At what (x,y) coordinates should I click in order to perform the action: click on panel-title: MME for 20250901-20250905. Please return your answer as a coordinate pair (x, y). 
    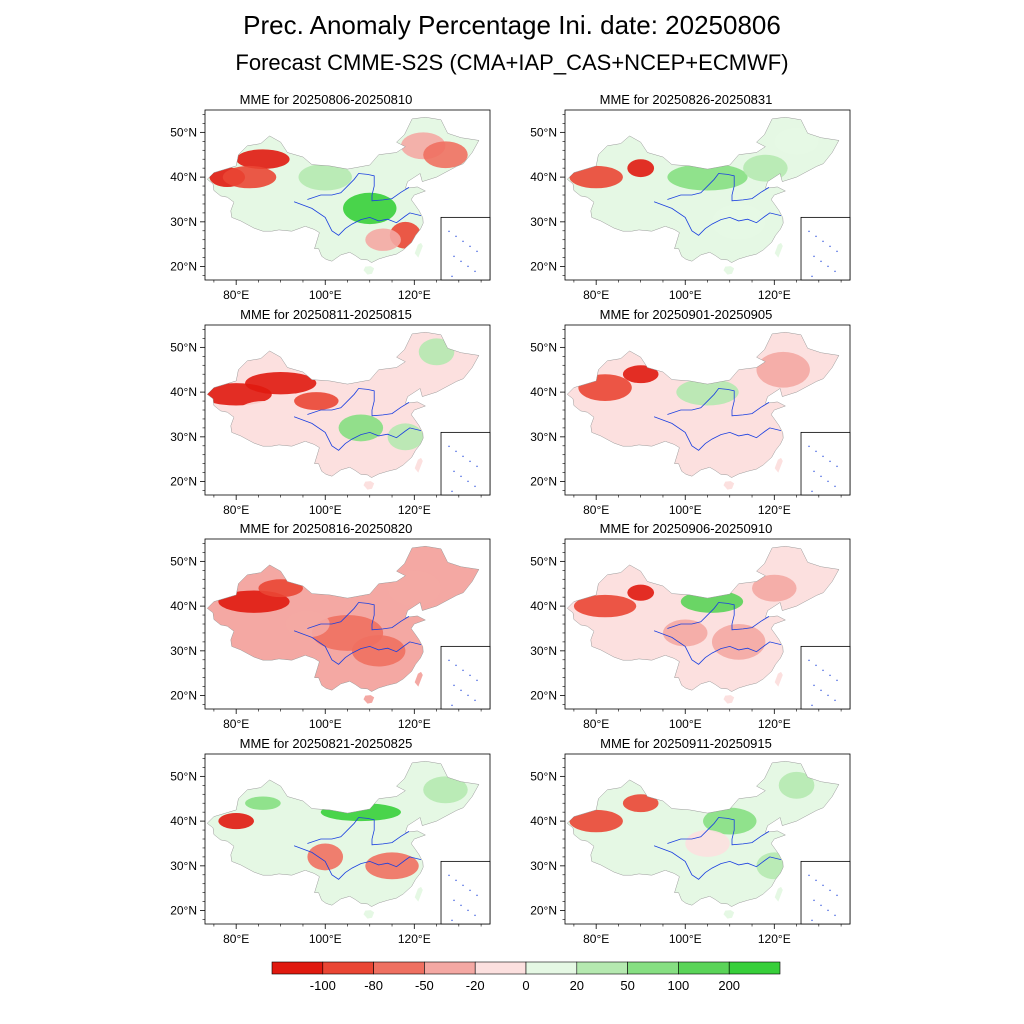
    Looking at the image, I should click on (686, 314).